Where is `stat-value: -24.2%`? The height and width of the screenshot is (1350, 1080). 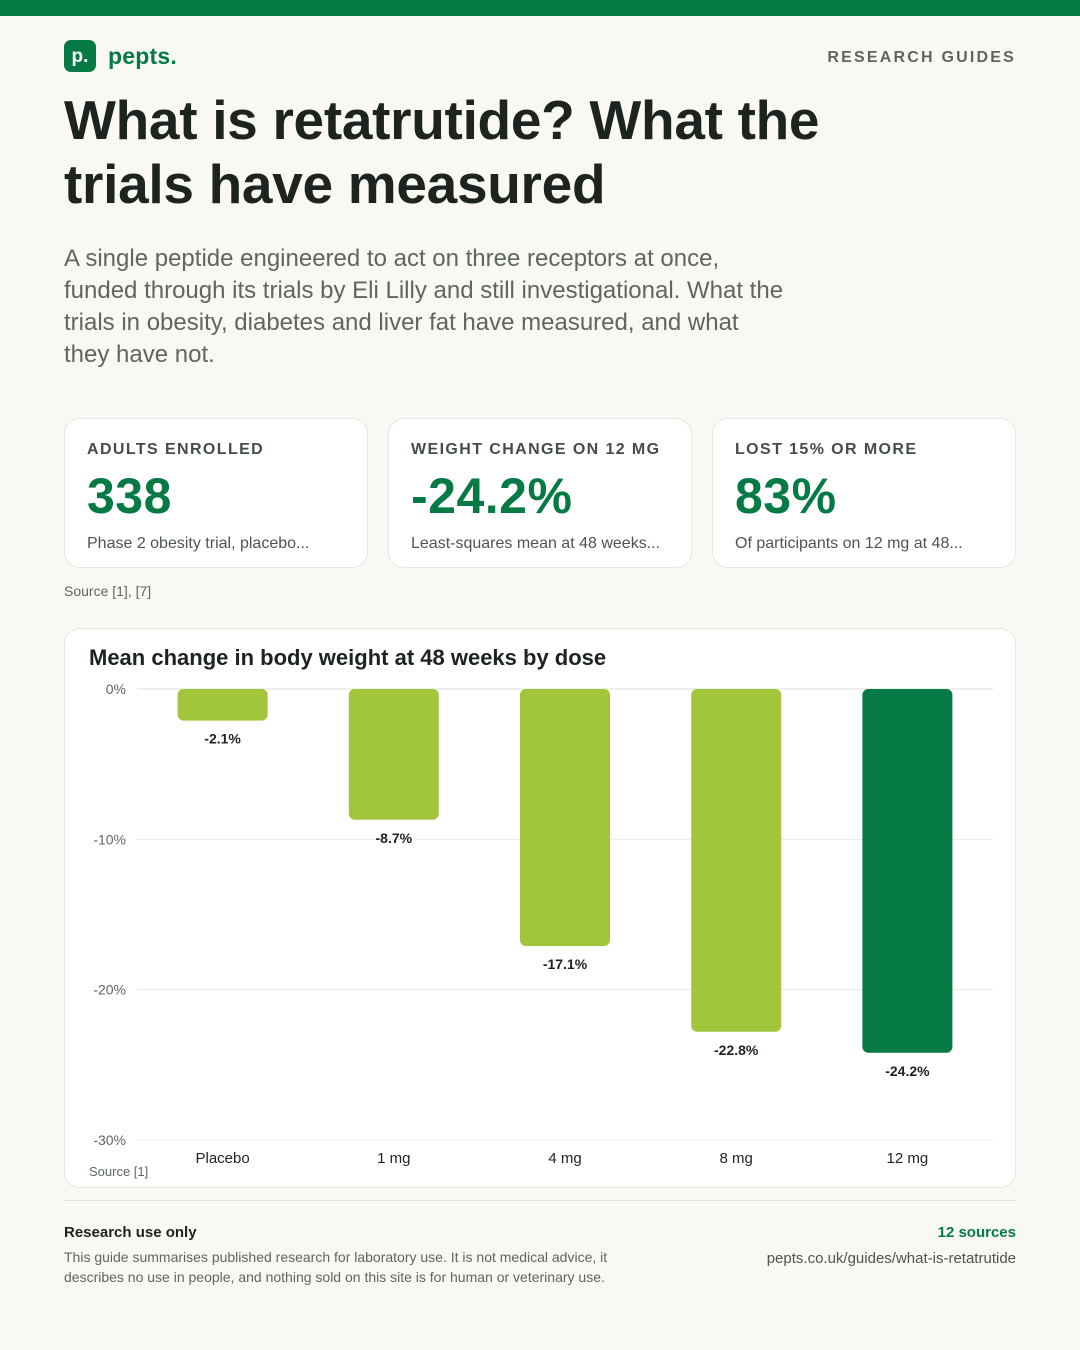 stat-value: -24.2% is located at coordinates (492, 496).